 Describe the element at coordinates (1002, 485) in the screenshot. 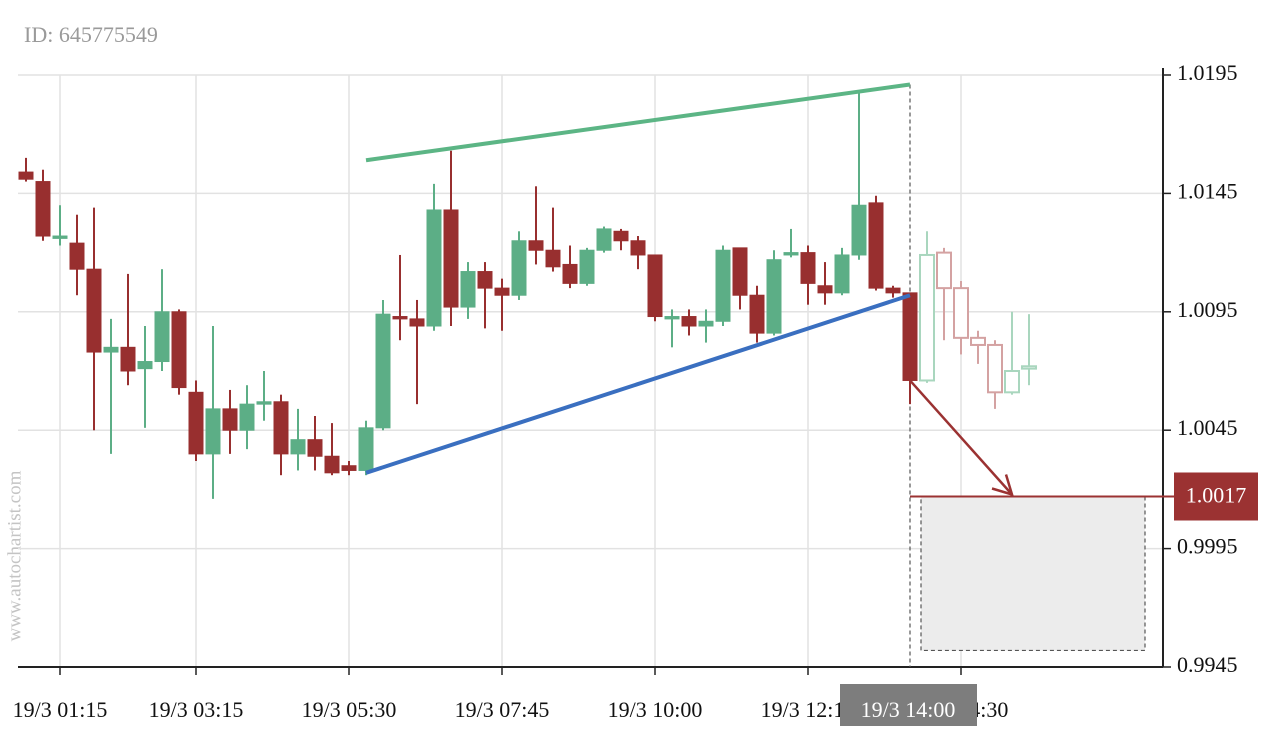

I see `forecast-arrowhead` at that location.